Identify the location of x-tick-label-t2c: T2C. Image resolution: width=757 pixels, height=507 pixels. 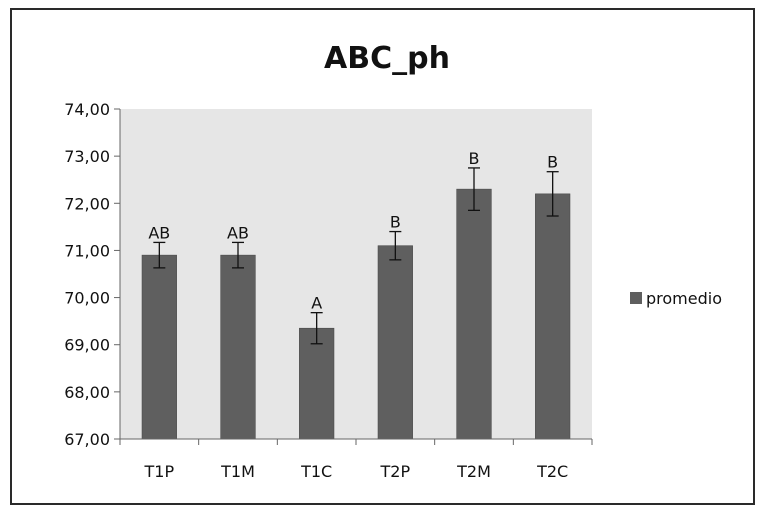
(552, 471).